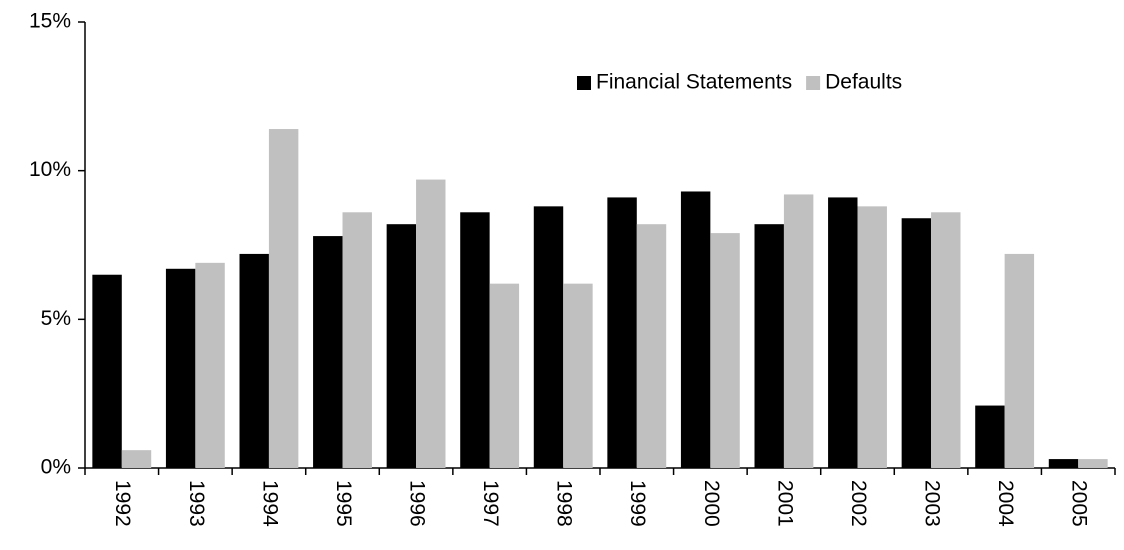 The image size is (1124, 550). I want to click on x-tick-label: 1995, so click(343, 503).